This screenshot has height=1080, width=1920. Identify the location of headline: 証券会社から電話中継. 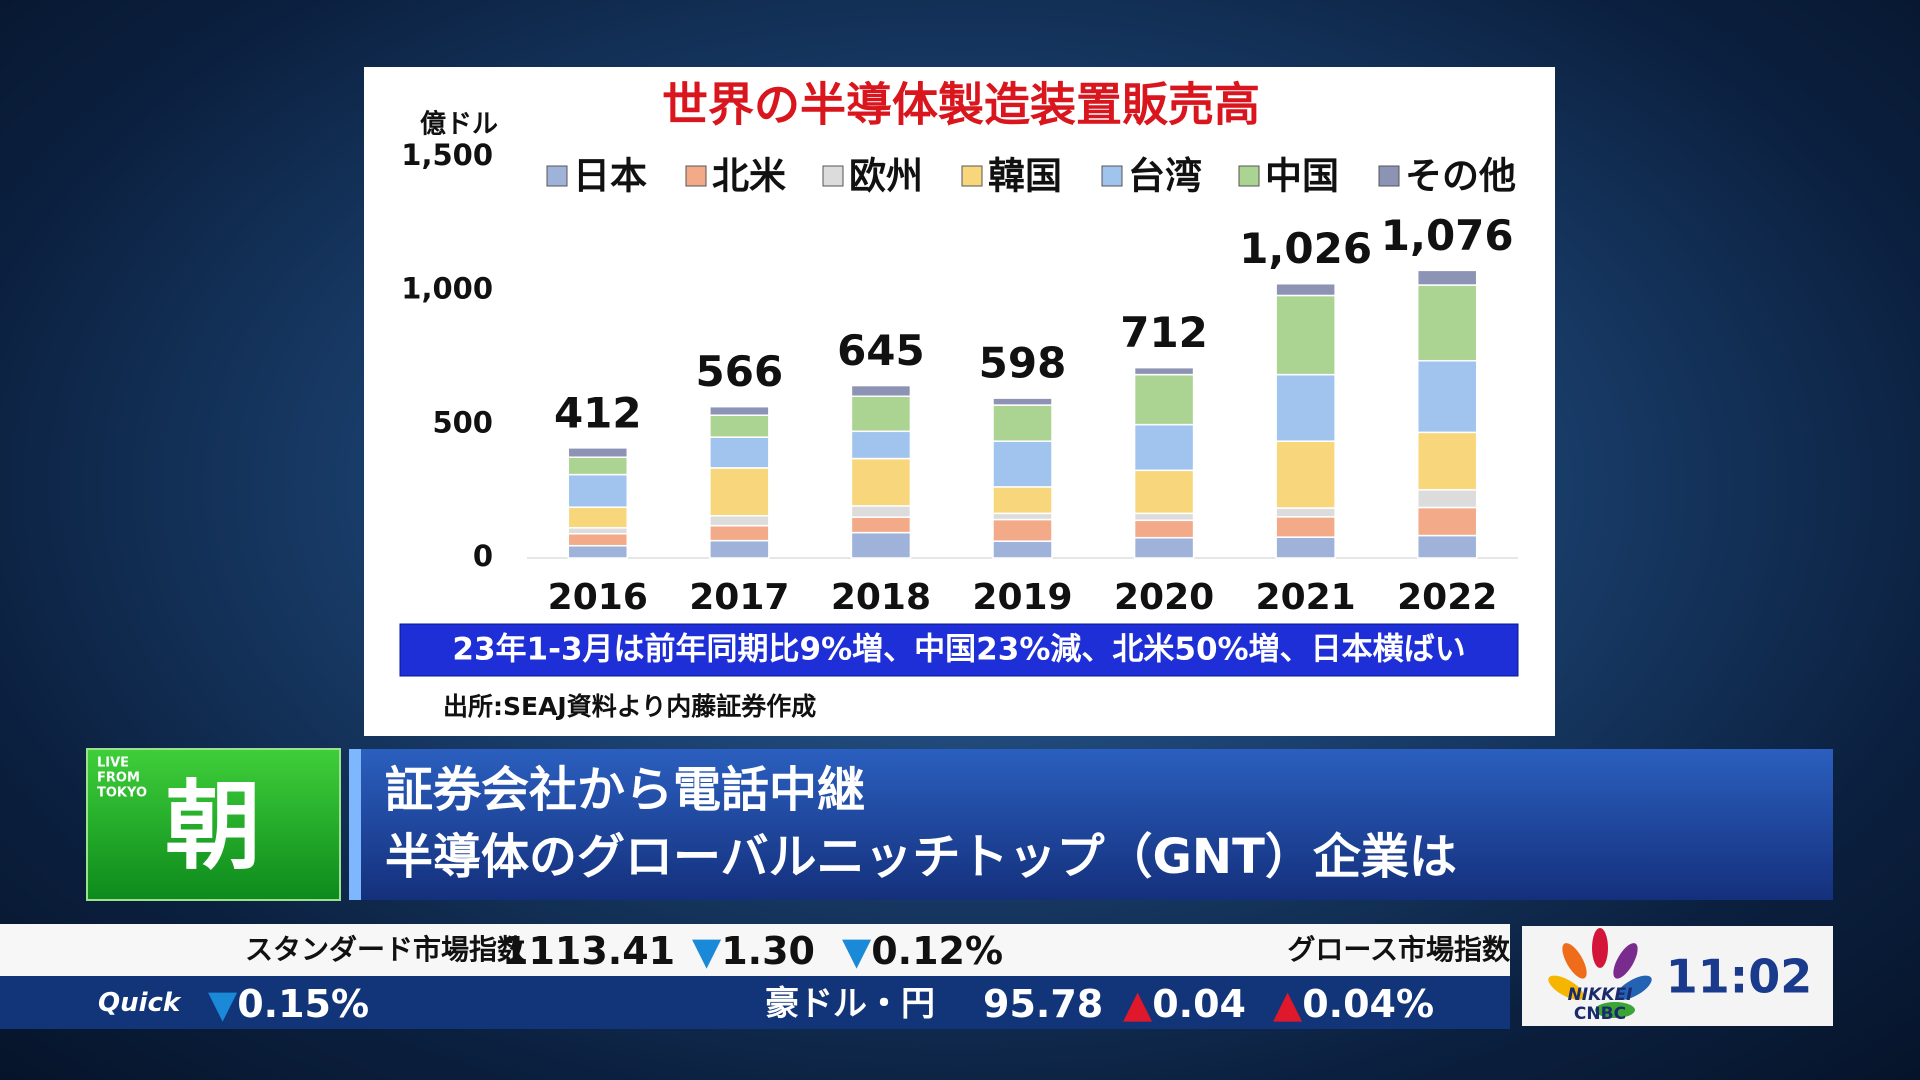
(625, 790).